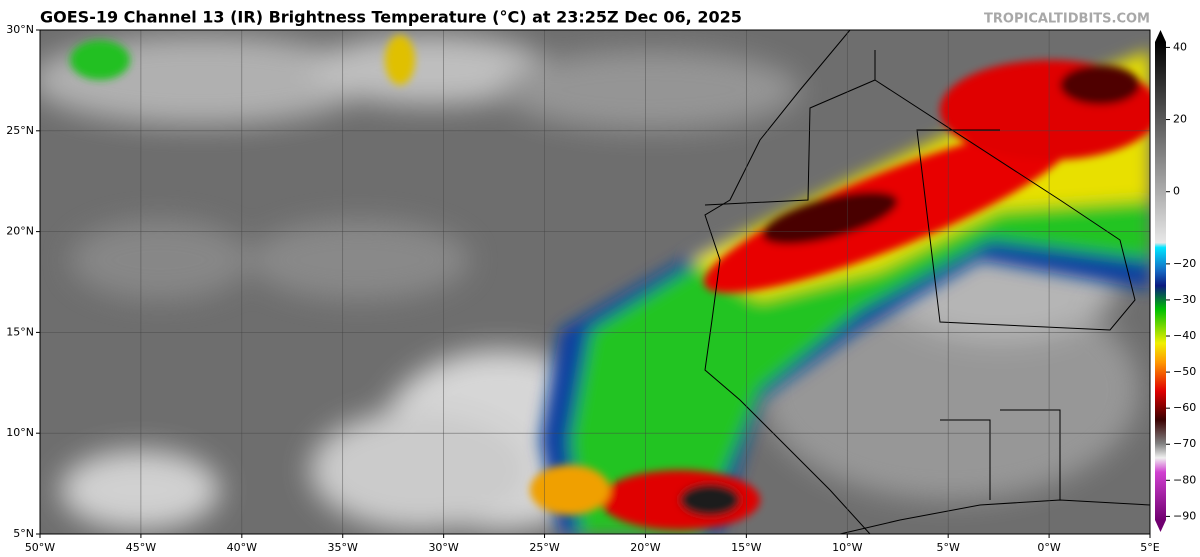 Image resolution: width=1200 pixels, height=557 pixels. Describe the element at coordinates (1160, 36) in the screenshot. I see `colorbar-arrow-top` at that location.